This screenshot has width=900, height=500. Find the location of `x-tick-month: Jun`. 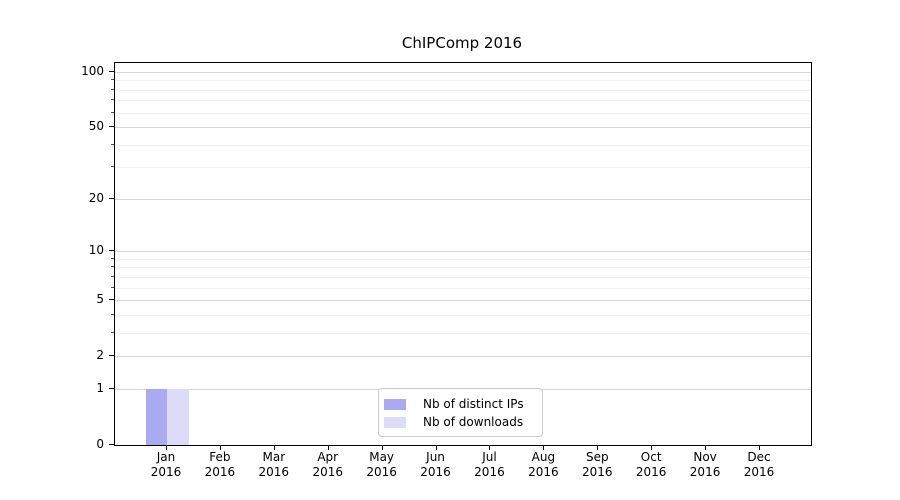

x-tick-month: Jun is located at coordinates (435, 457).